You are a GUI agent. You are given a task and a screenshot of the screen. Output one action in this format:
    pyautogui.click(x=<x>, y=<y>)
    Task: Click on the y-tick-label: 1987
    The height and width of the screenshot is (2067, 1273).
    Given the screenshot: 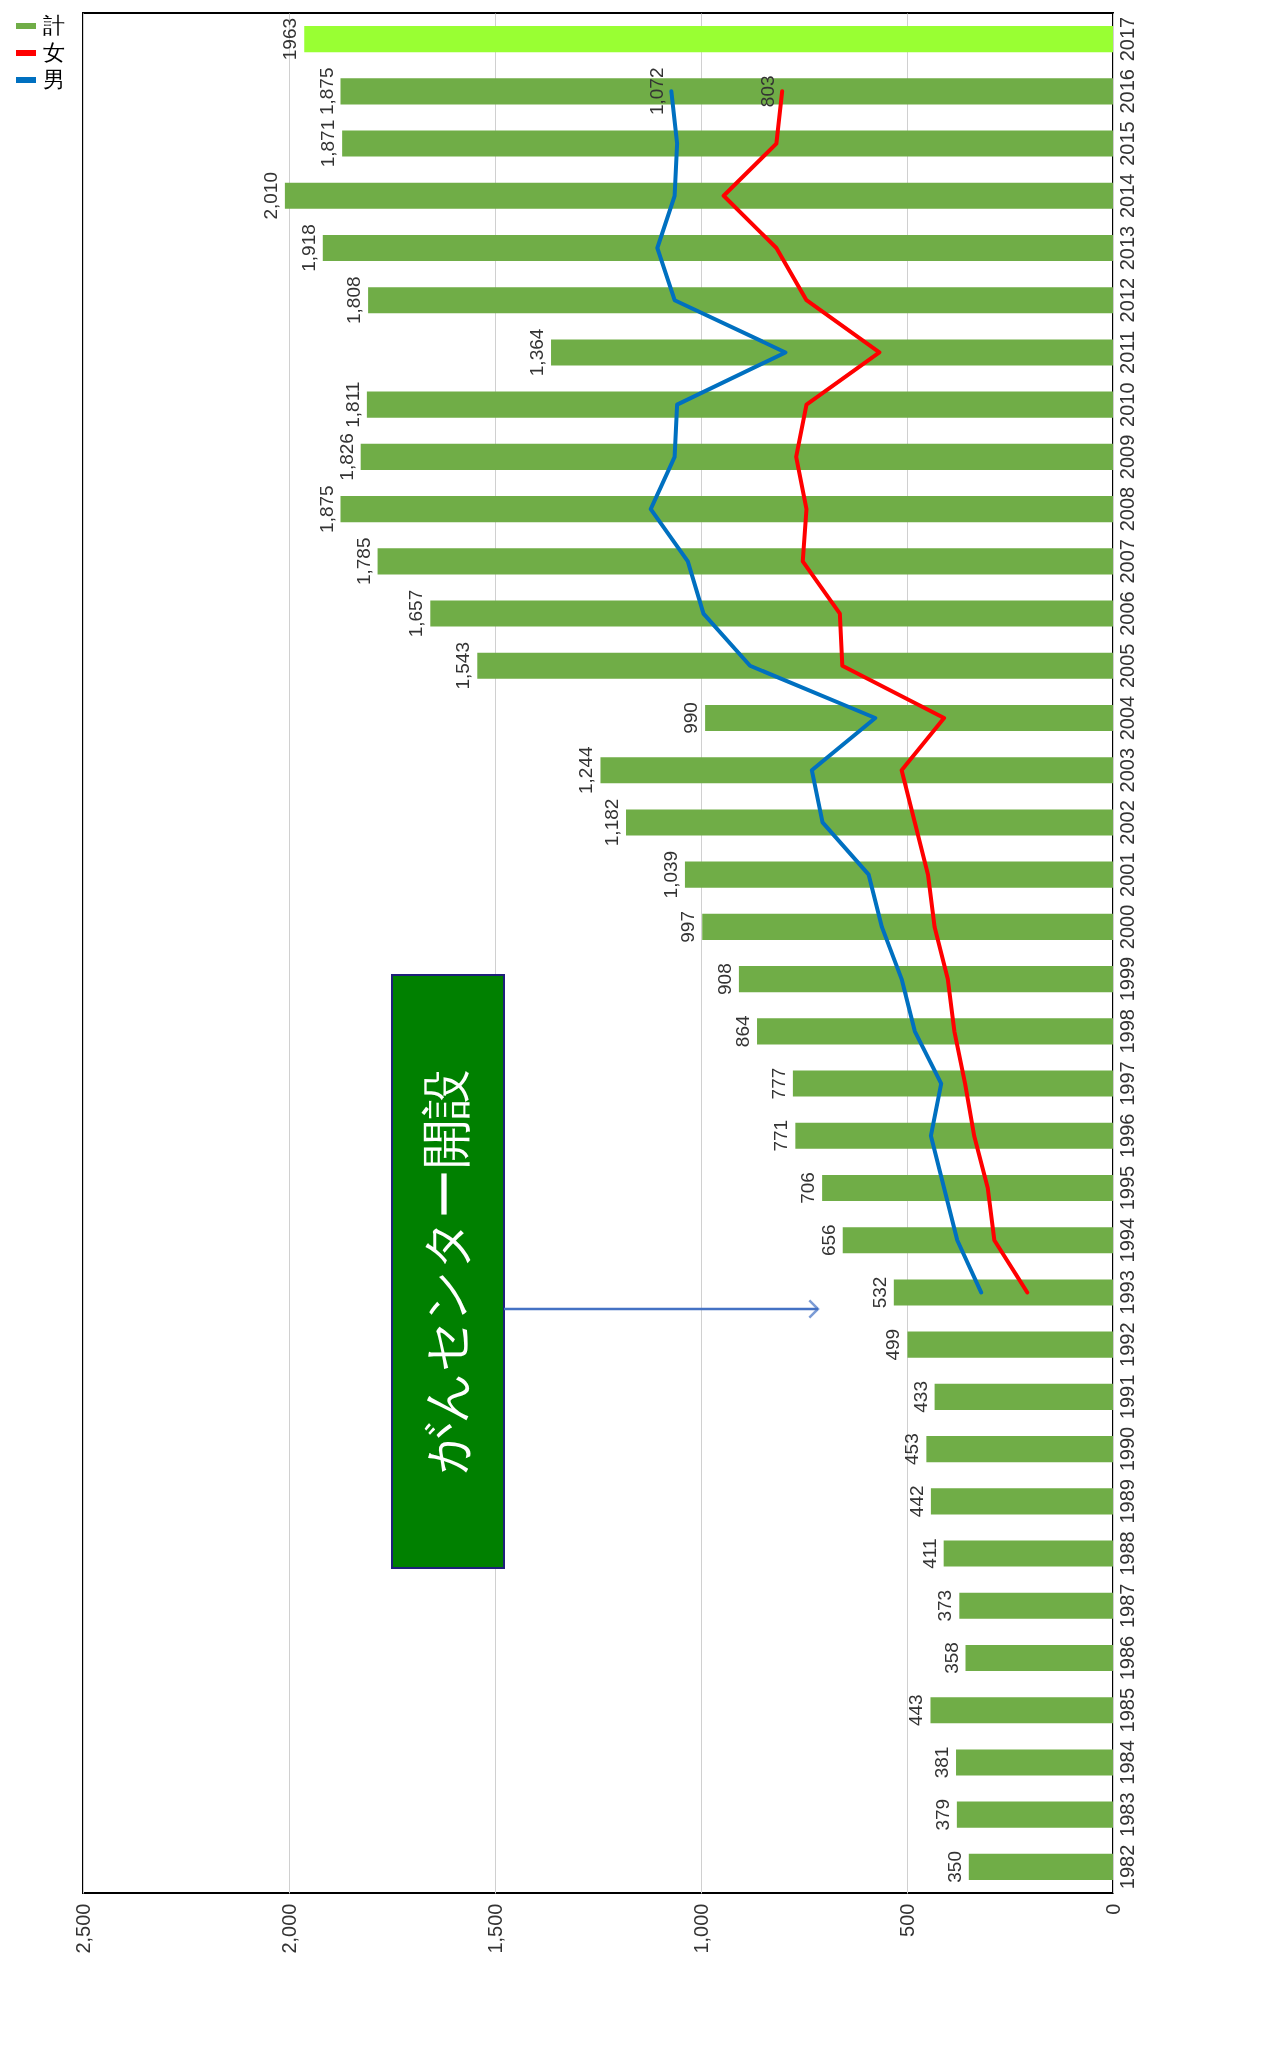 What is the action you would take?
    pyautogui.click(x=1126, y=1606)
    